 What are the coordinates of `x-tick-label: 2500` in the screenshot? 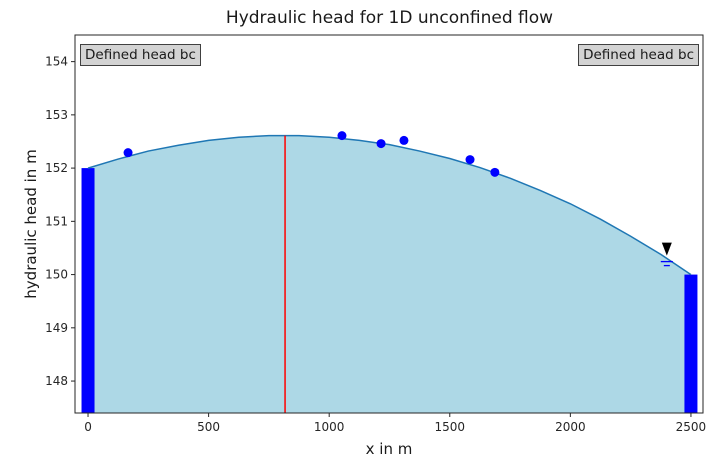 It's located at (691, 427).